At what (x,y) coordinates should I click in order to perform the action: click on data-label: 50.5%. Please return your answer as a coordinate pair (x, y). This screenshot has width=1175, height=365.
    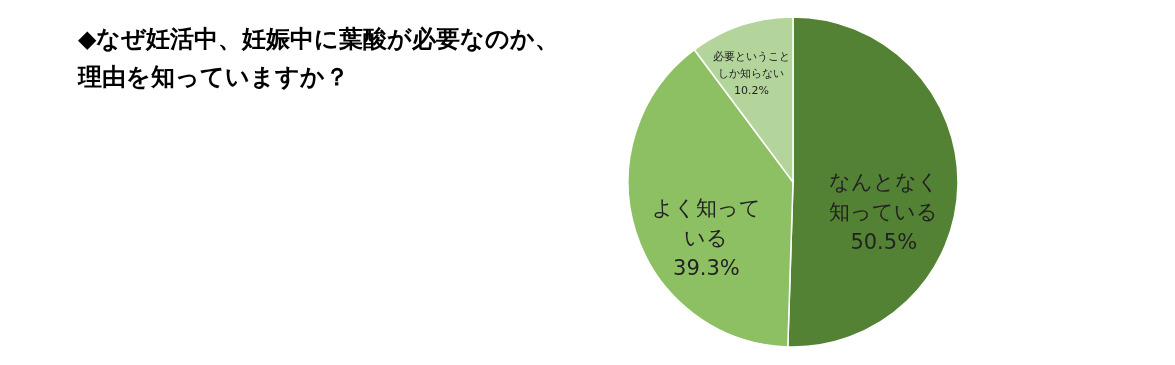
    Looking at the image, I should click on (884, 242).